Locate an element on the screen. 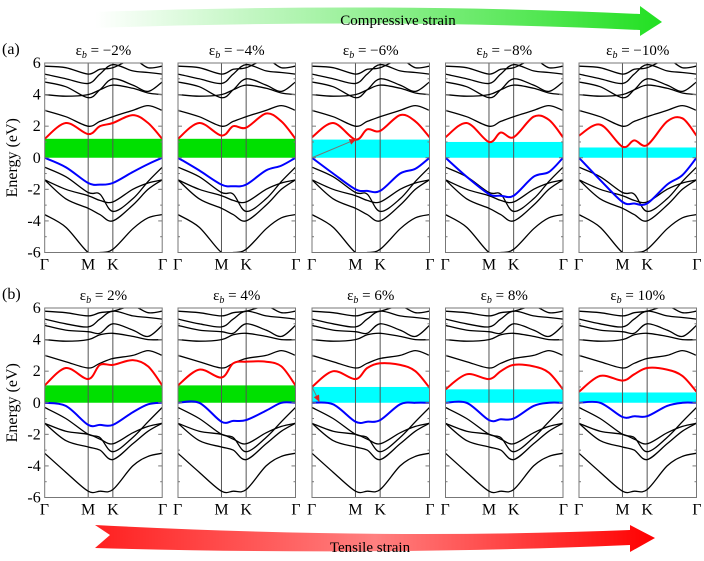 The image size is (704, 561). strain-value: = 10% is located at coordinates (643, 296).